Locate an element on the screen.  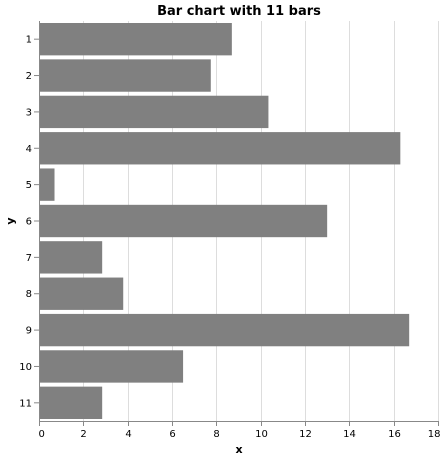
x-tick-label-0: 0 is located at coordinates (42, 434).